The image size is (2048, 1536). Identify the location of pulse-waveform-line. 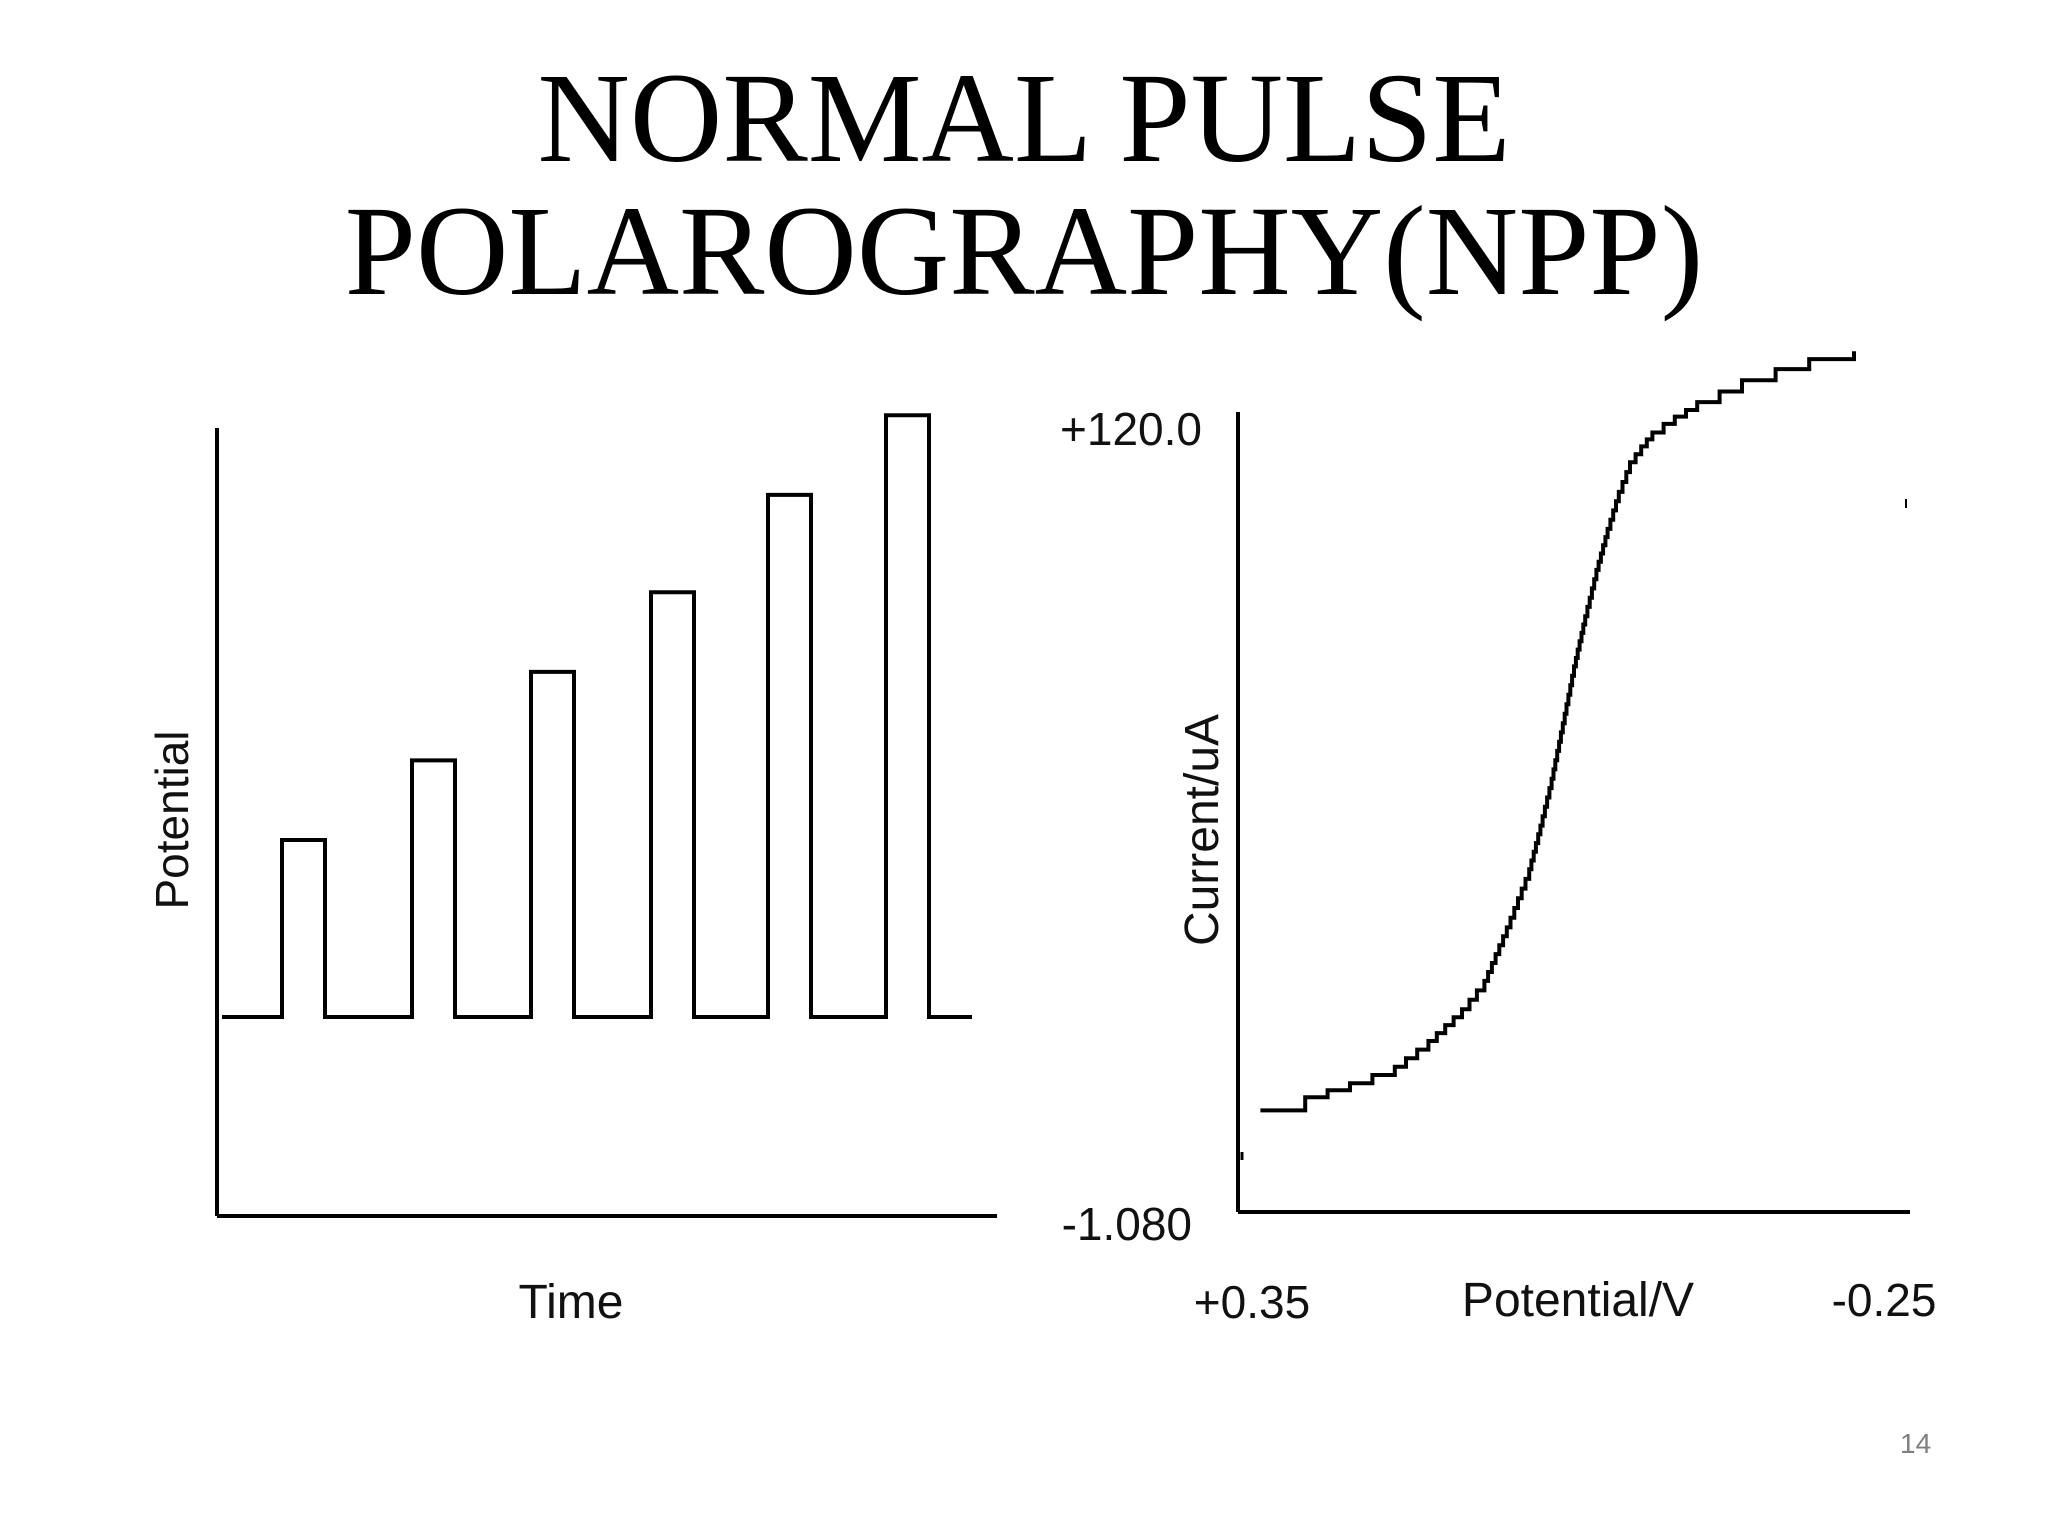
(597, 716).